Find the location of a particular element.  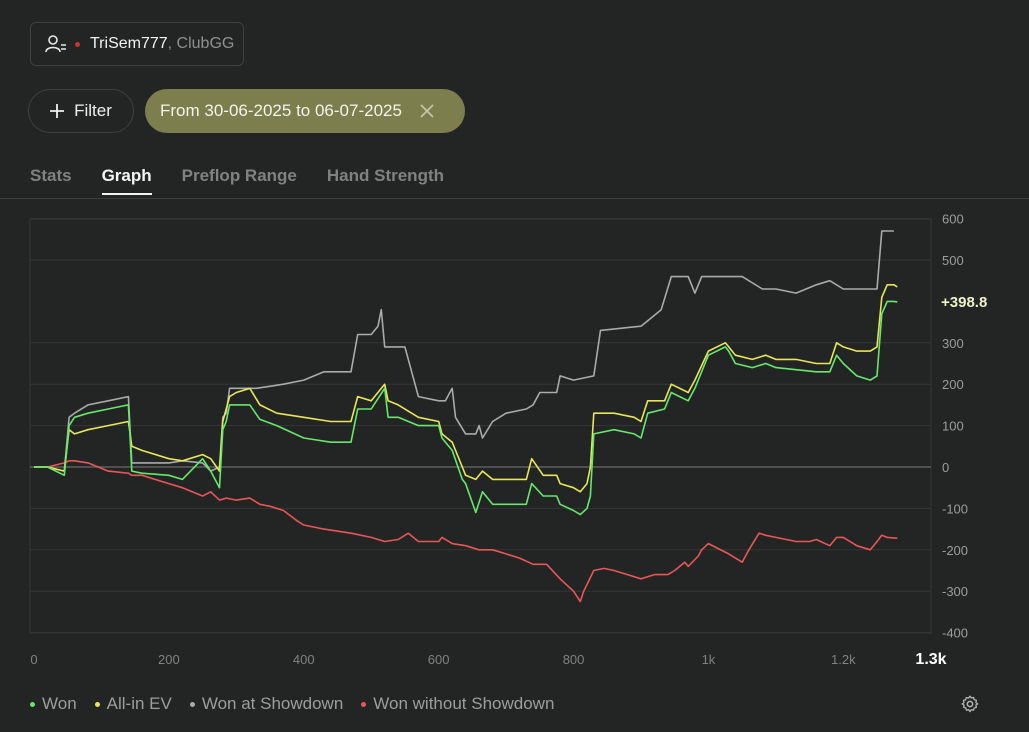

tab-hand-strength: Hand Strength is located at coordinates (385, 175).